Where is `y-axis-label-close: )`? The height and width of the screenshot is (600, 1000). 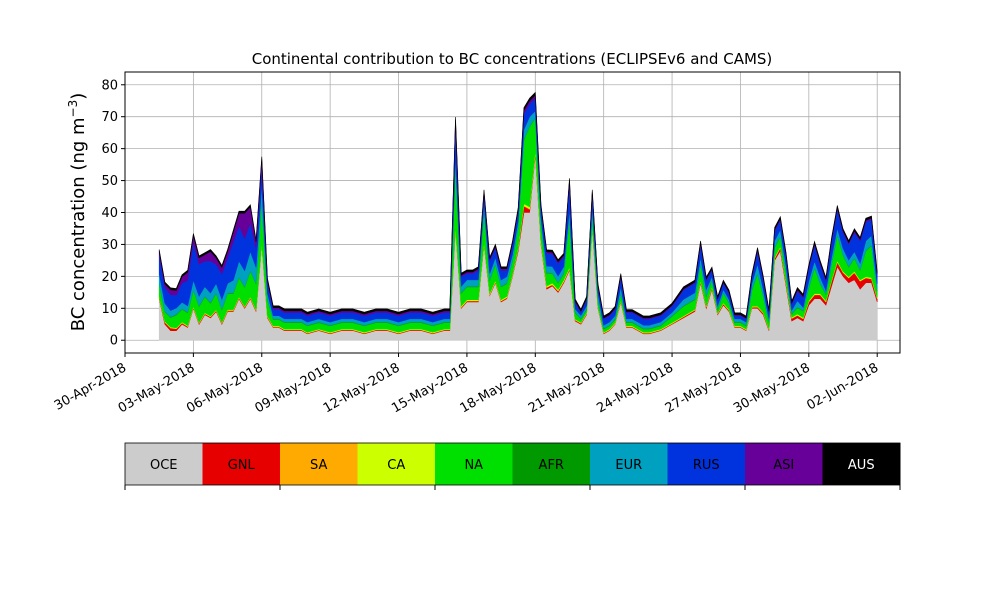 y-axis-label-close: ) is located at coordinates (78, 96).